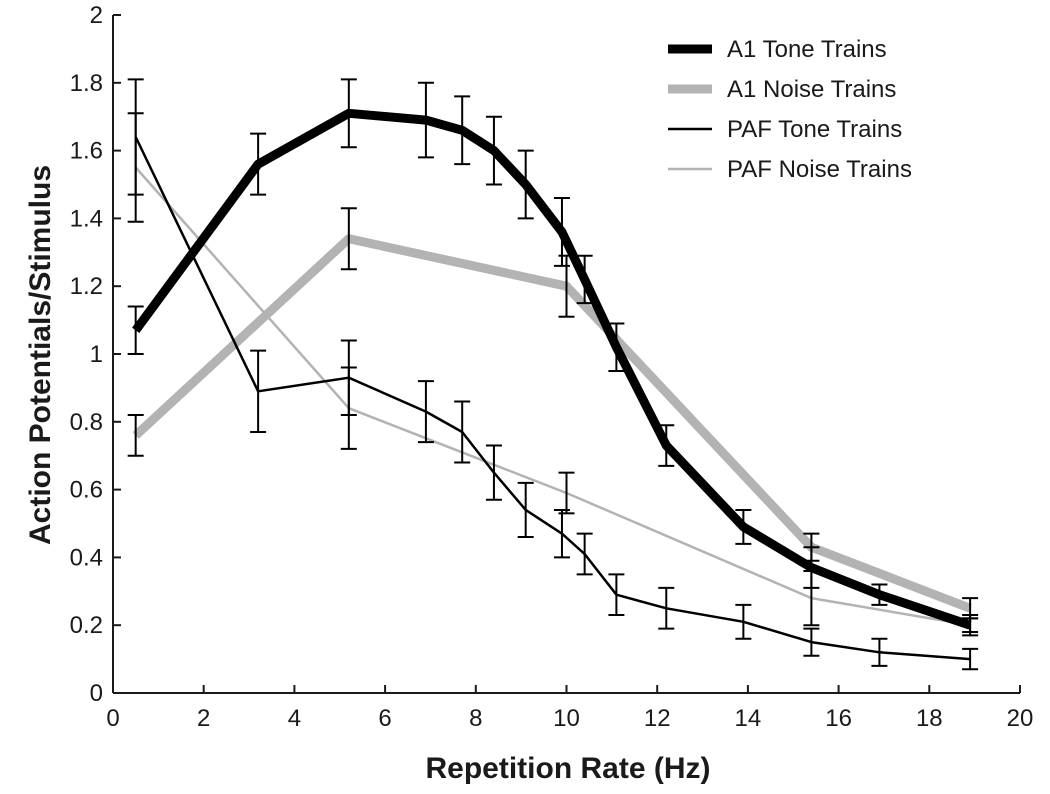 The width and height of the screenshot is (1050, 794). What do you see at coordinates (814, 129) in the screenshot?
I see `legend-label: PAF Tone Trains` at bounding box center [814, 129].